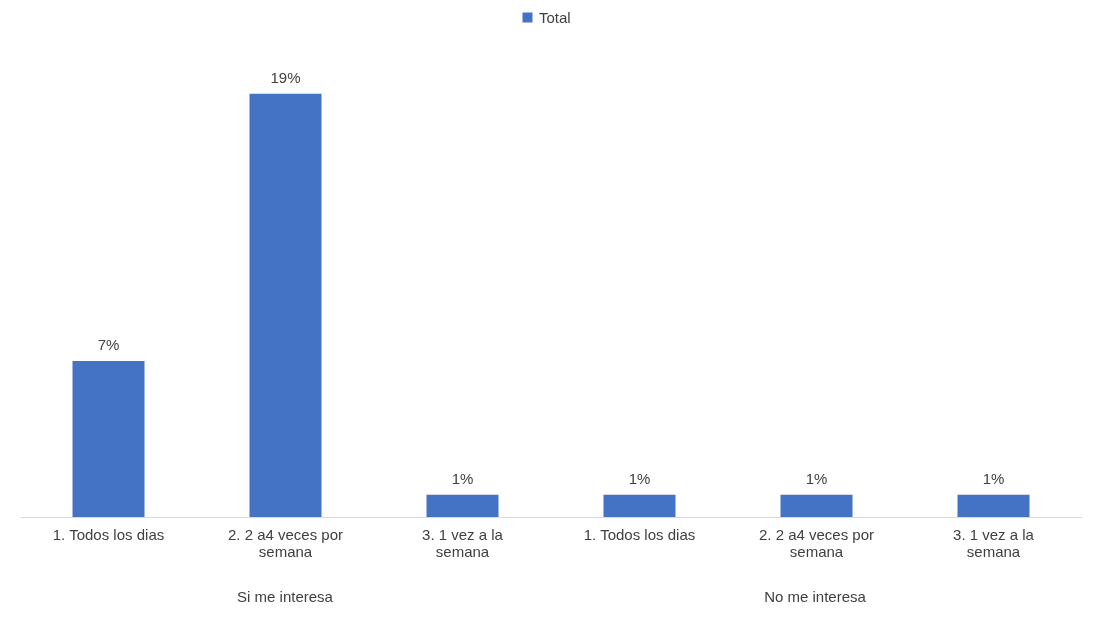  What do you see at coordinates (285, 77) in the screenshot?
I see `data-label: 19%` at bounding box center [285, 77].